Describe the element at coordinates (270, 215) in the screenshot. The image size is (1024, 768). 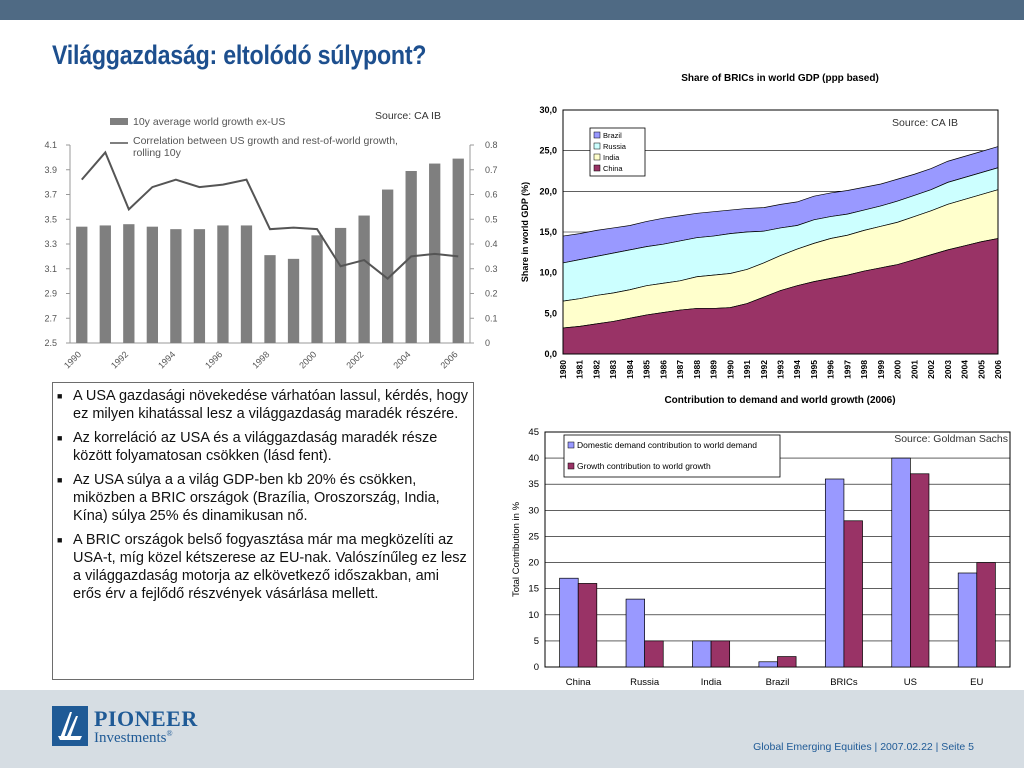
I see `chart1-correlation-line` at that location.